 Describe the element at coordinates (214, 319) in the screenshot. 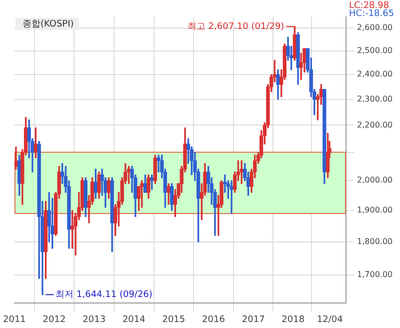

I see `x-tick-label: 2016` at that location.